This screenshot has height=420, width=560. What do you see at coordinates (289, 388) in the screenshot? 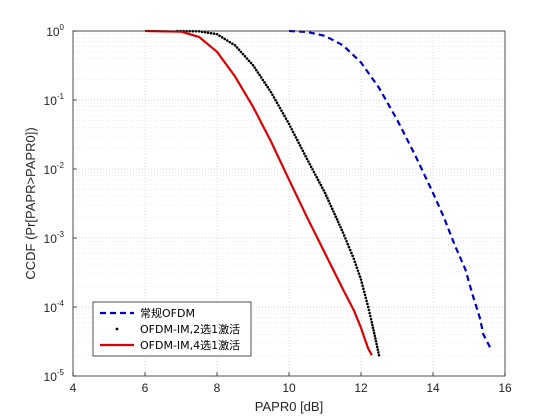
I see `x-tick-label: 10` at bounding box center [289, 388].